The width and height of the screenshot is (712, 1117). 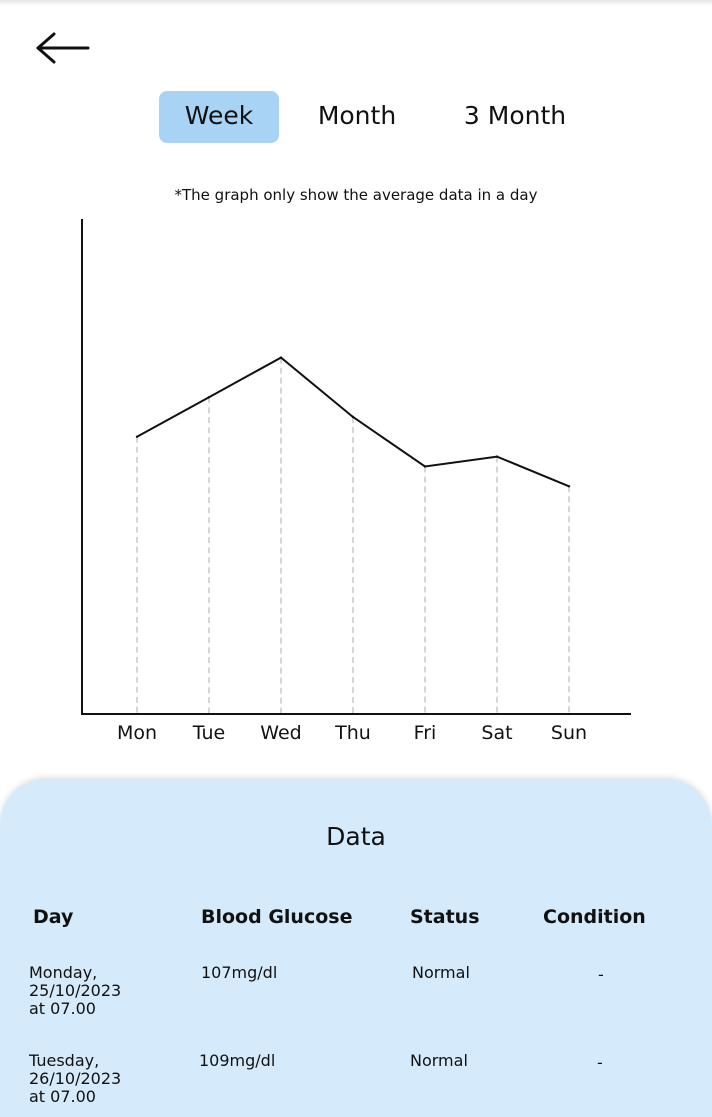 I want to click on data-point-thu, so click(x=353, y=417).